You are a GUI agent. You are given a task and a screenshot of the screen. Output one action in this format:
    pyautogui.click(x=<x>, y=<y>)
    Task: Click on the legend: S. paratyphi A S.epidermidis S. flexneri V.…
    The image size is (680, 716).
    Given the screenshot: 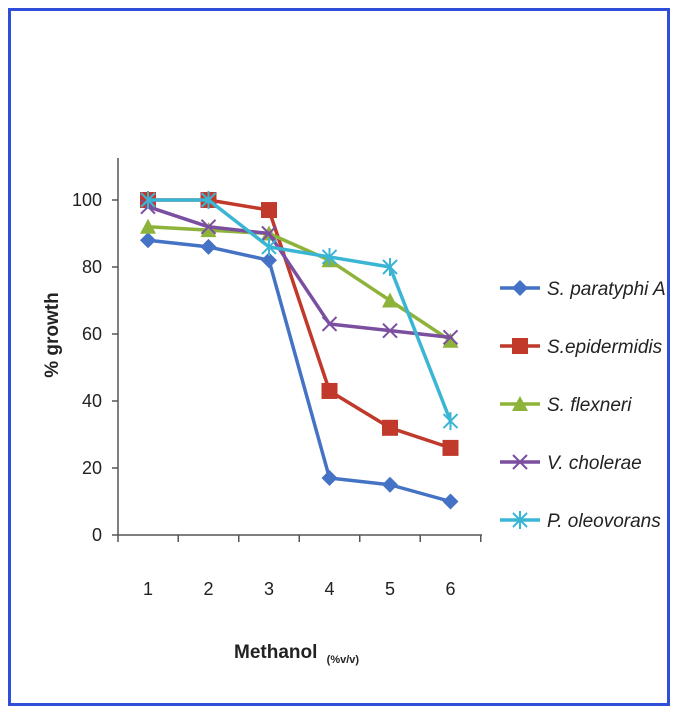 What is the action you would take?
    pyautogui.click(x=583, y=405)
    